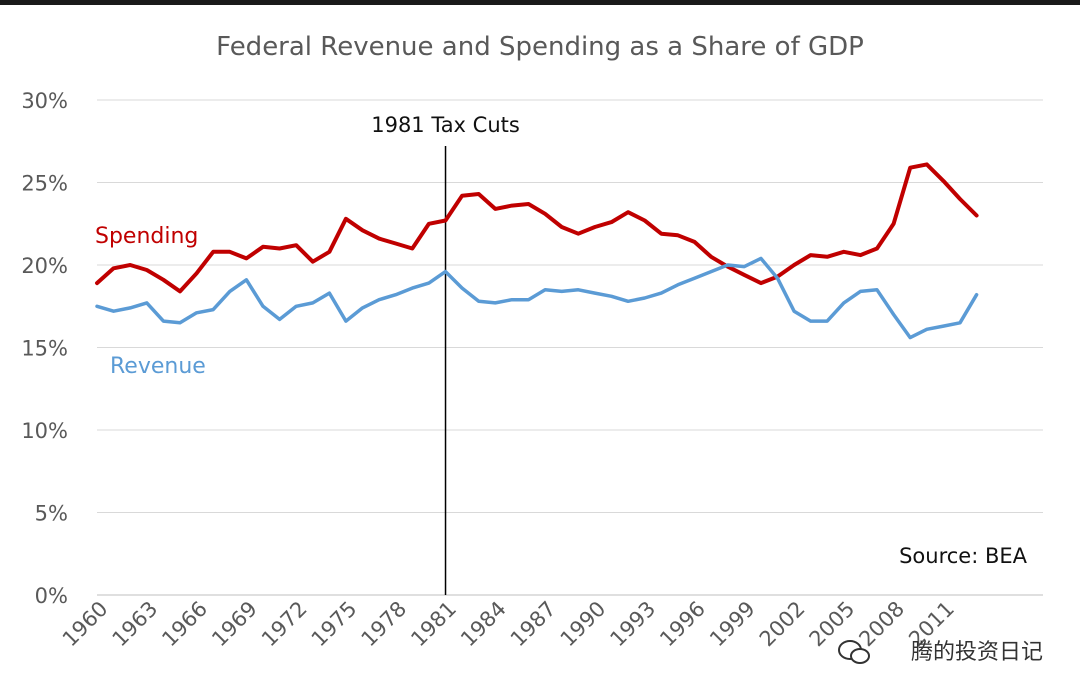 The width and height of the screenshot is (1080, 698). Describe the element at coordinates (782, 624) in the screenshot. I see `x-tick-label: 2002` at that location.